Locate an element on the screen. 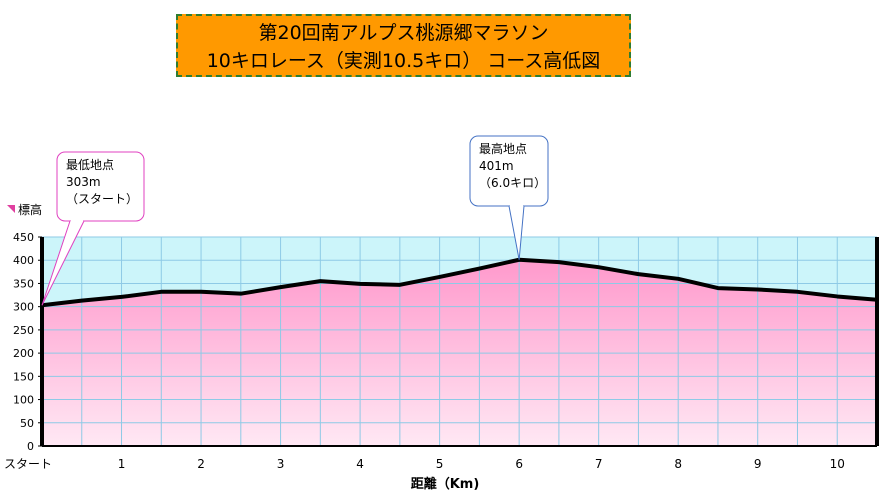  annotation-min: 最低地点 303m （スタート） is located at coordinates (93, 228).